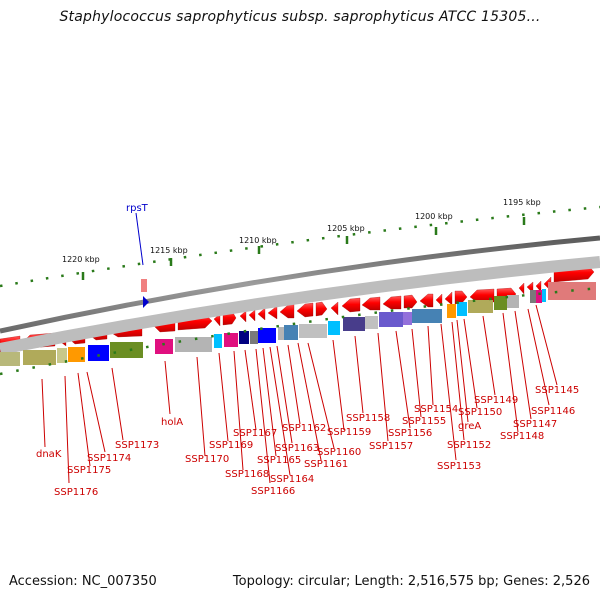 Image resolution: width=600 pixels, height=600 pixels. What do you see at coordinates (410, 433) in the screenshot?
I see `gene-label-ssp1156: SSP1156` at bounding box center [410, 433].